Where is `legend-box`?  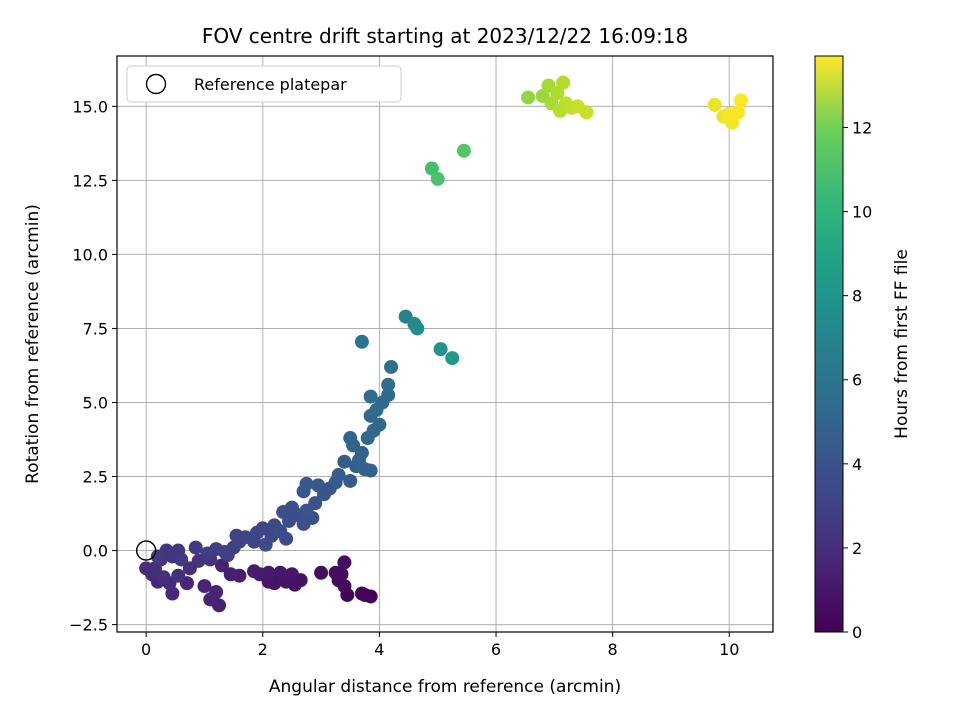
legend-box is located at coordinates (264, 84).